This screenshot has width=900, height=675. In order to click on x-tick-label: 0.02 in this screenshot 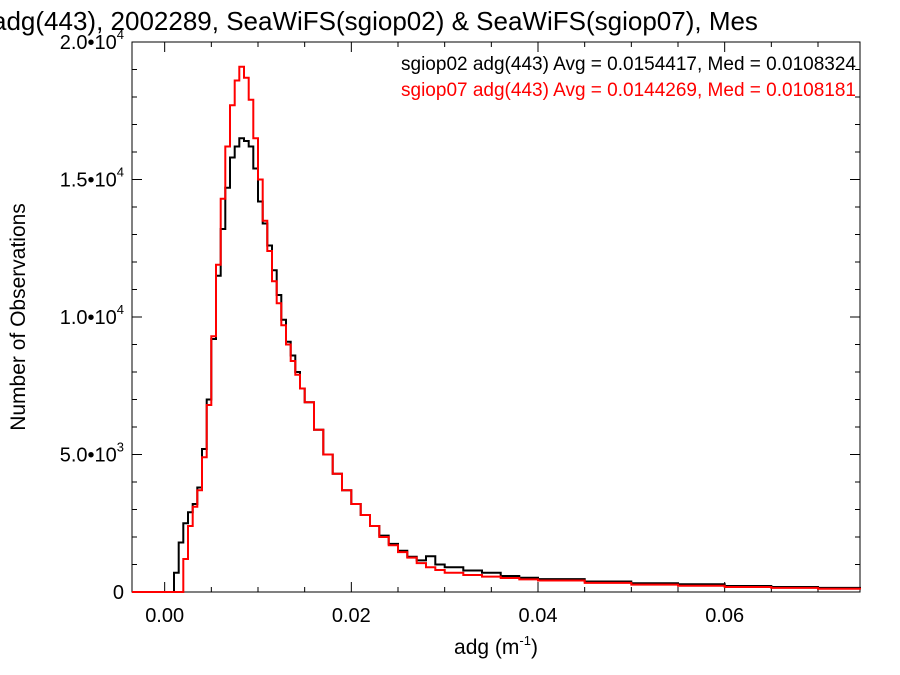, I will do `click(351, 616)`.